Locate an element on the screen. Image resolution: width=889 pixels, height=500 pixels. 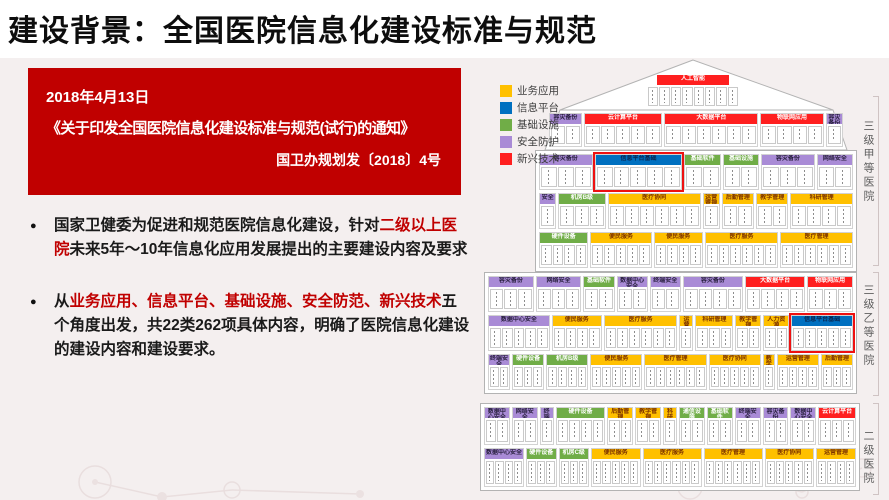
diagram-row: 数据中心安全 硬件设备 机房C级 便民服务 医疗服务 医疗管理 医疗协同 运营管理 is located at coordinates (670, 467).